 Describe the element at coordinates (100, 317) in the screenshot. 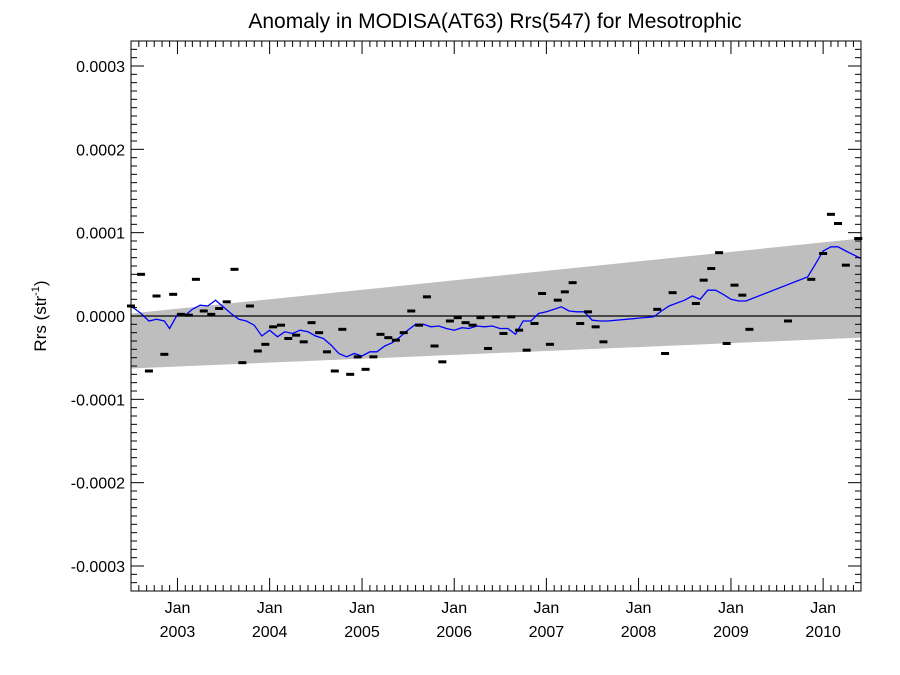

I see `y-tick-label: 0.0000` at that location.